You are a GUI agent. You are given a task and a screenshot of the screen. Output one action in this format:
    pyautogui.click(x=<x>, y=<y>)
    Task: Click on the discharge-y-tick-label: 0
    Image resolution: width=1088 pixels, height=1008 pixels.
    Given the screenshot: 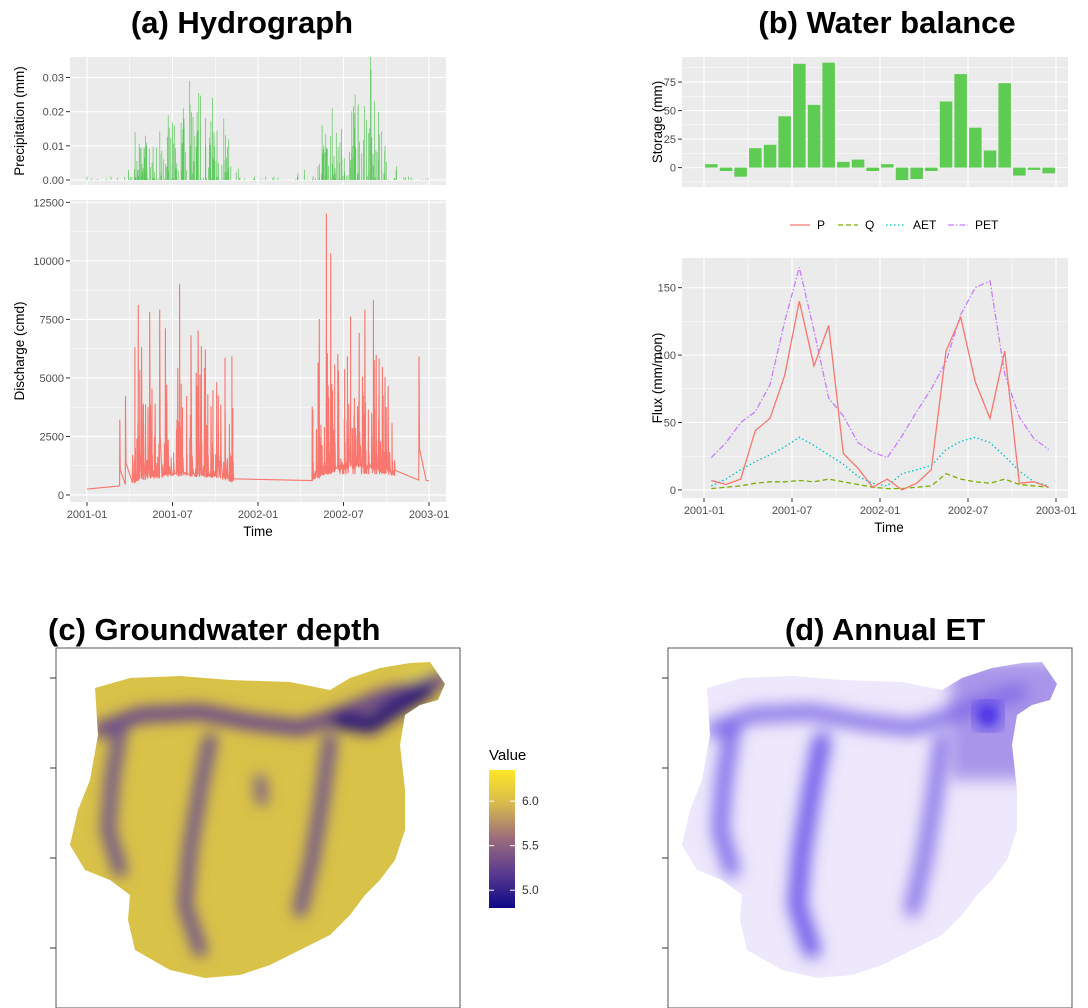 What is the action you would take?
    pyautogui.click(x=61, y=496)
    